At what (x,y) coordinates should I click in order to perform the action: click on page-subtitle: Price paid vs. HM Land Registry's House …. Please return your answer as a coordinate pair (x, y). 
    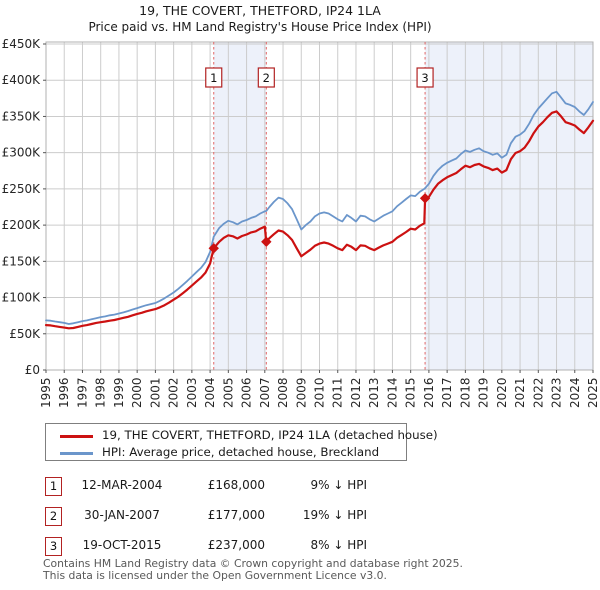
    Looking at the image, I should click on (260, 27).